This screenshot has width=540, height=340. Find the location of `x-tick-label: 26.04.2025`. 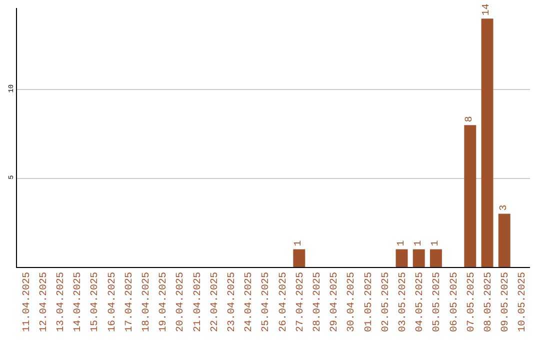

x-tick-label: 26.04.2025 is located at coordinates (284, 302).